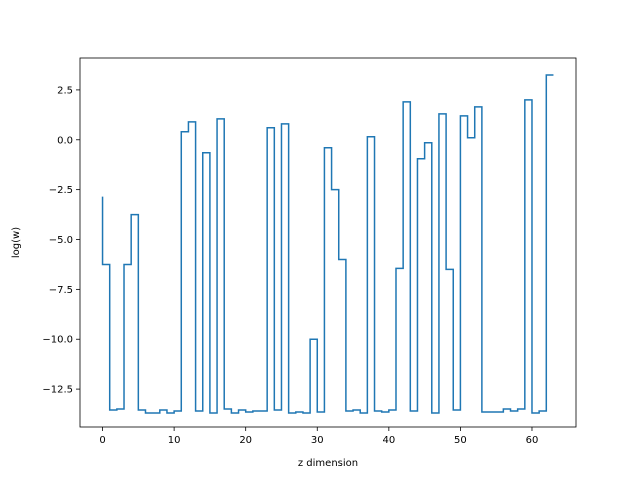  What do you see at coordinates (102, 440) in the screenshot?
I see `x-tick-label: 0` at bounding box center [102, 440].